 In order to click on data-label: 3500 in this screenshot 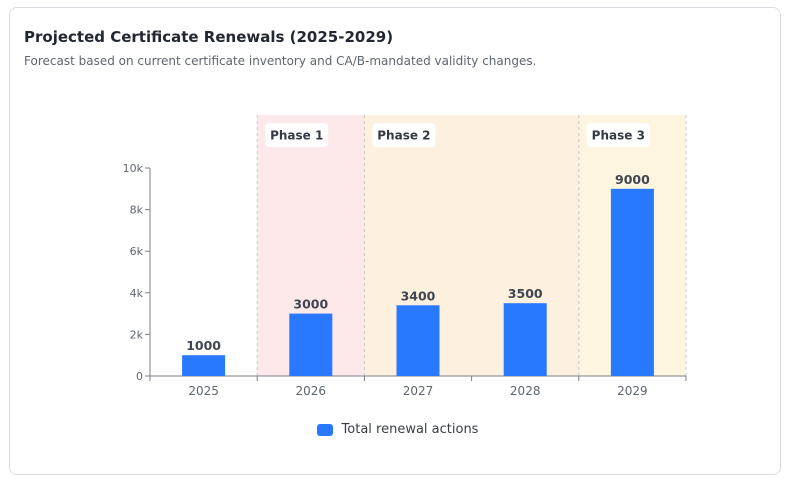, I will do `click(525, 293)`.